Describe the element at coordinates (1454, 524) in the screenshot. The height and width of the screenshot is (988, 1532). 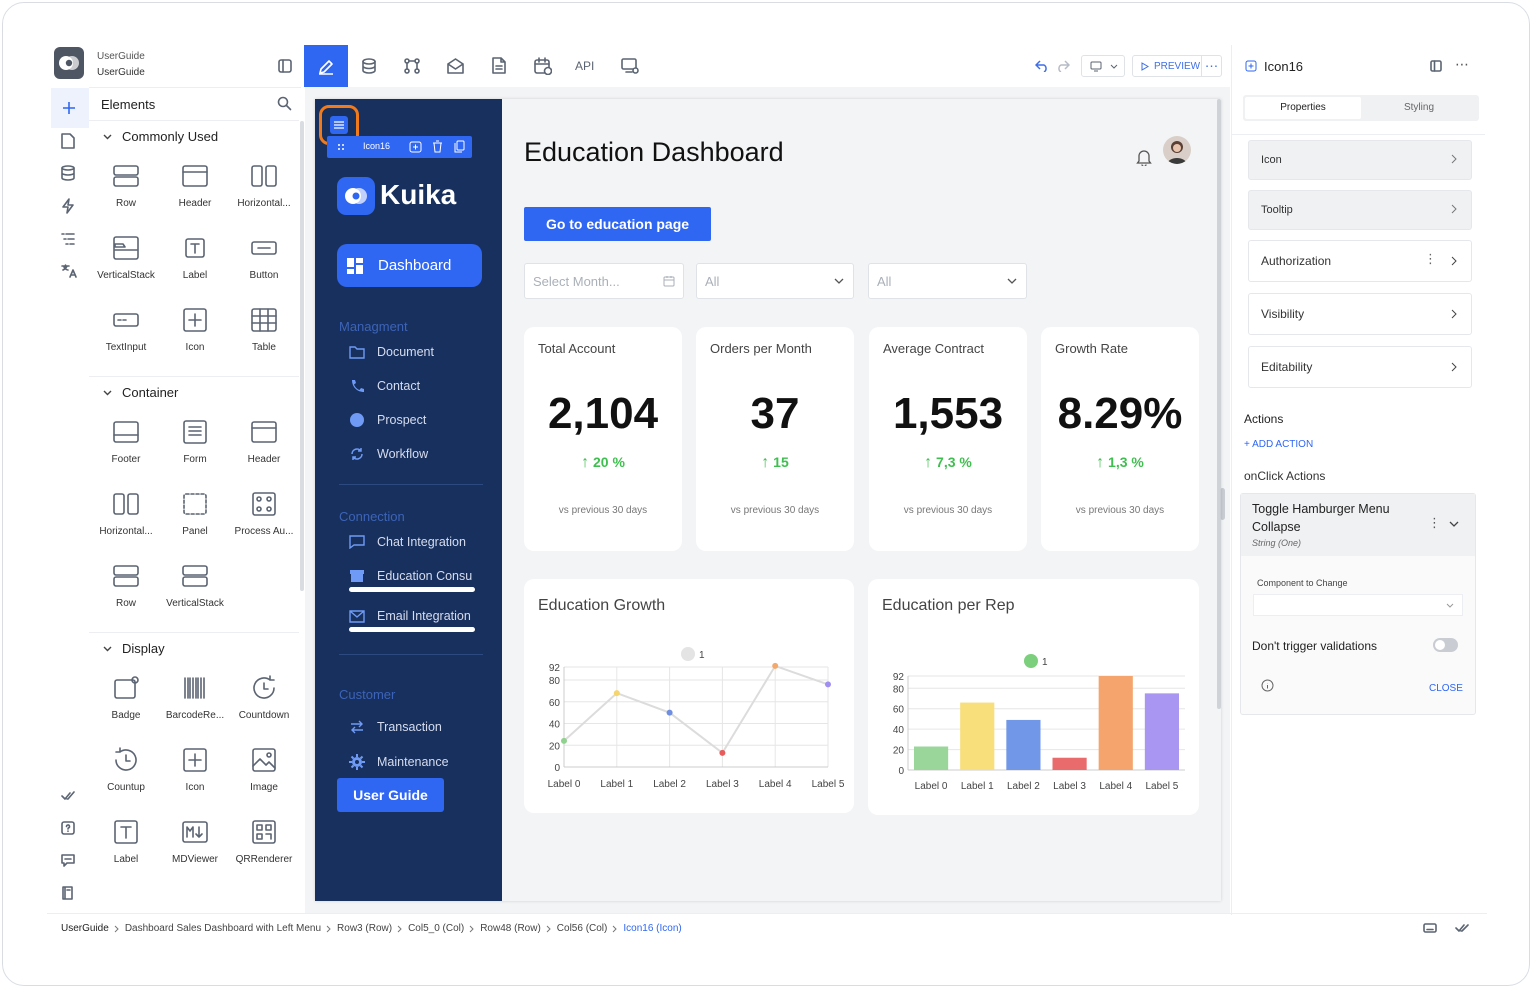
I see `chevron-down-icon` at that location.